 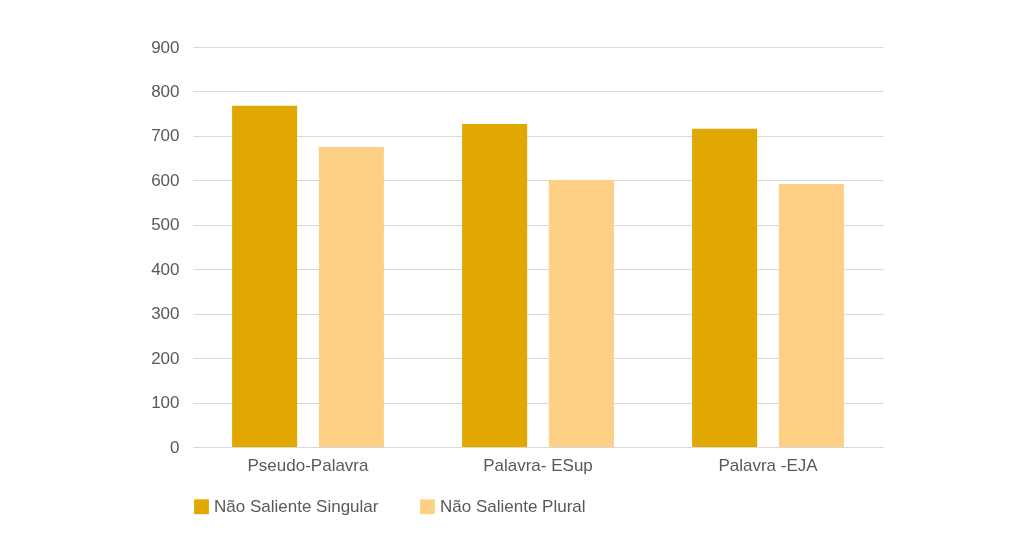 What do you see at coordinates (538, 465) in the screenshot?
I see `x-tick-label: Palavra- ESup` at bounding box center [538, 465].